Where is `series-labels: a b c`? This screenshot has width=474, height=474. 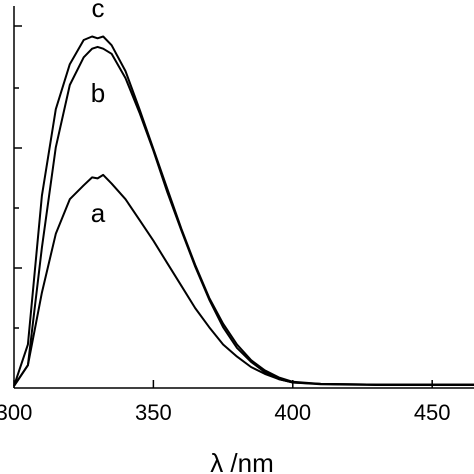 series-labels: a b c is located at coordinates (98, 114).